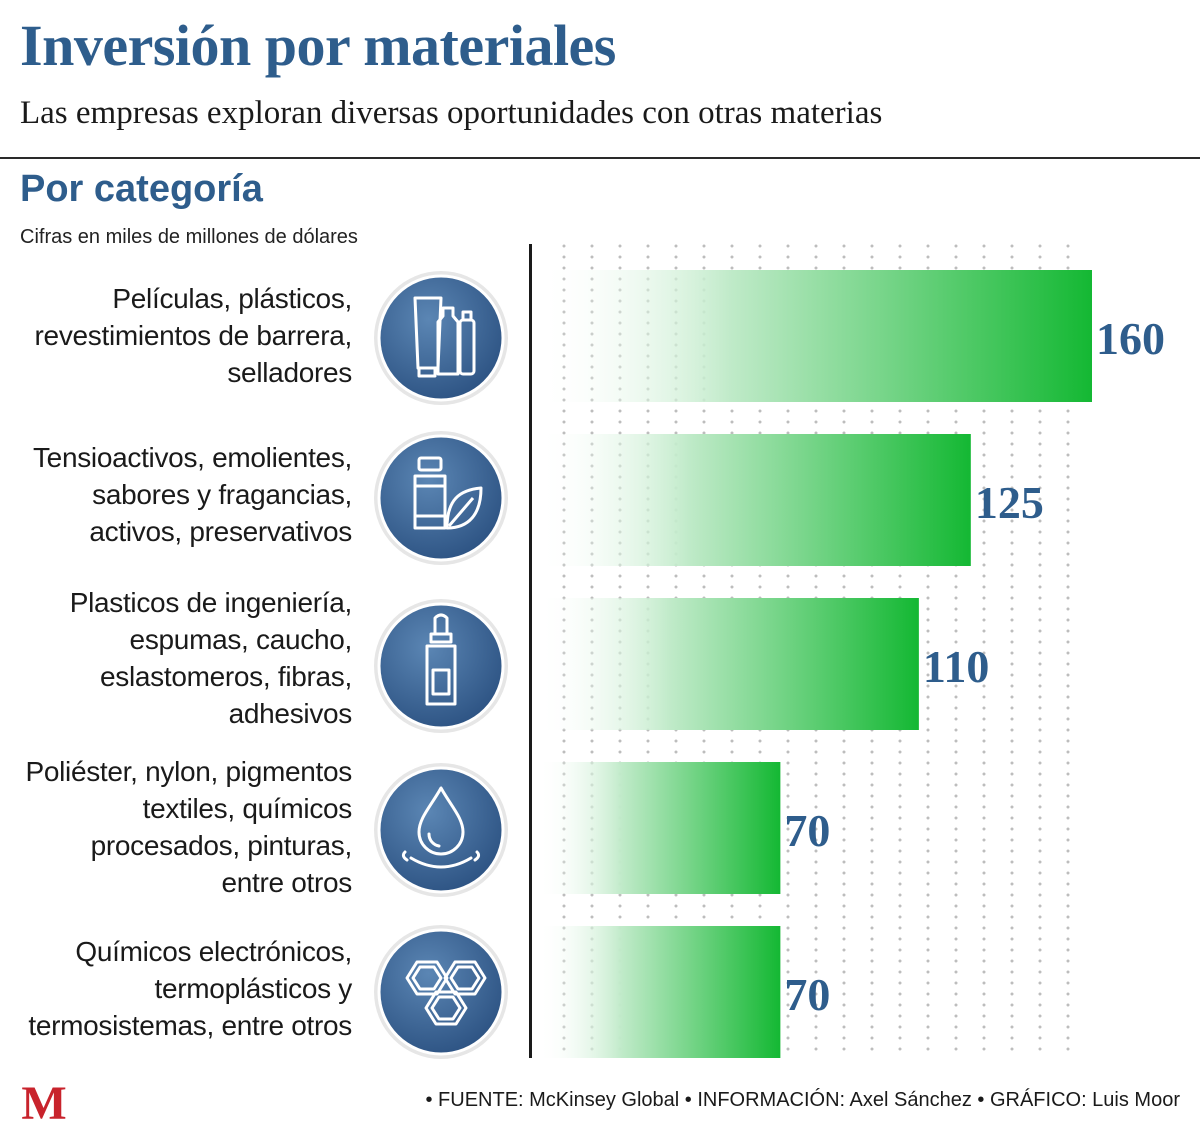 The image size is (1200, 1146). What do you see at coordinates (441, 498) in the screenshot?
I see `bottle-leaf-icon` at bounding box center [441, 498].